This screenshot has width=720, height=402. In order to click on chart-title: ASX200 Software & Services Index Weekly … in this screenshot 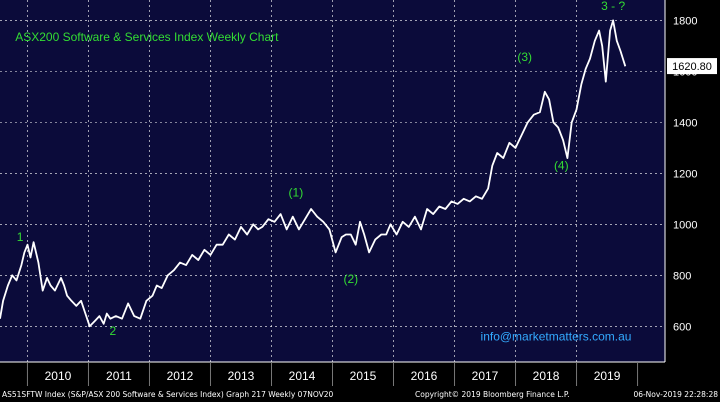, I will do `click(147, 37)`.